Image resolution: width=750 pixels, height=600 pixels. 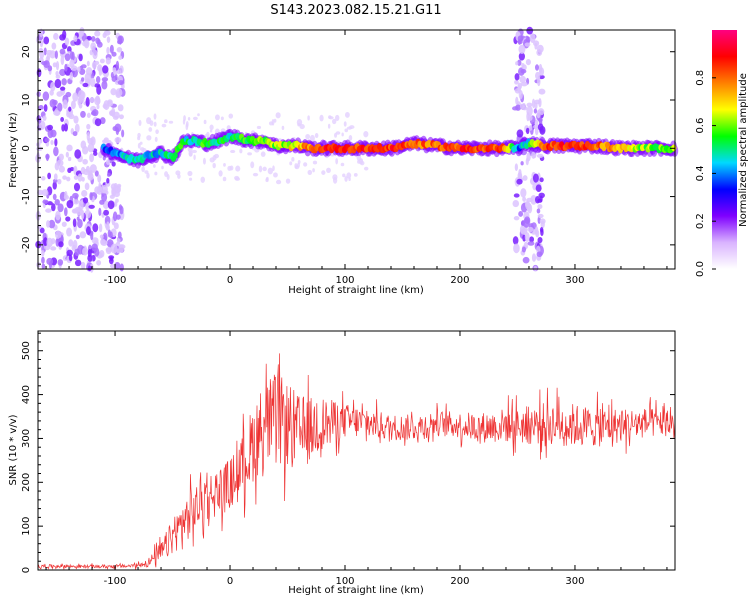 I want to click on y-tick-label: 100, so click(x=26, y=526).